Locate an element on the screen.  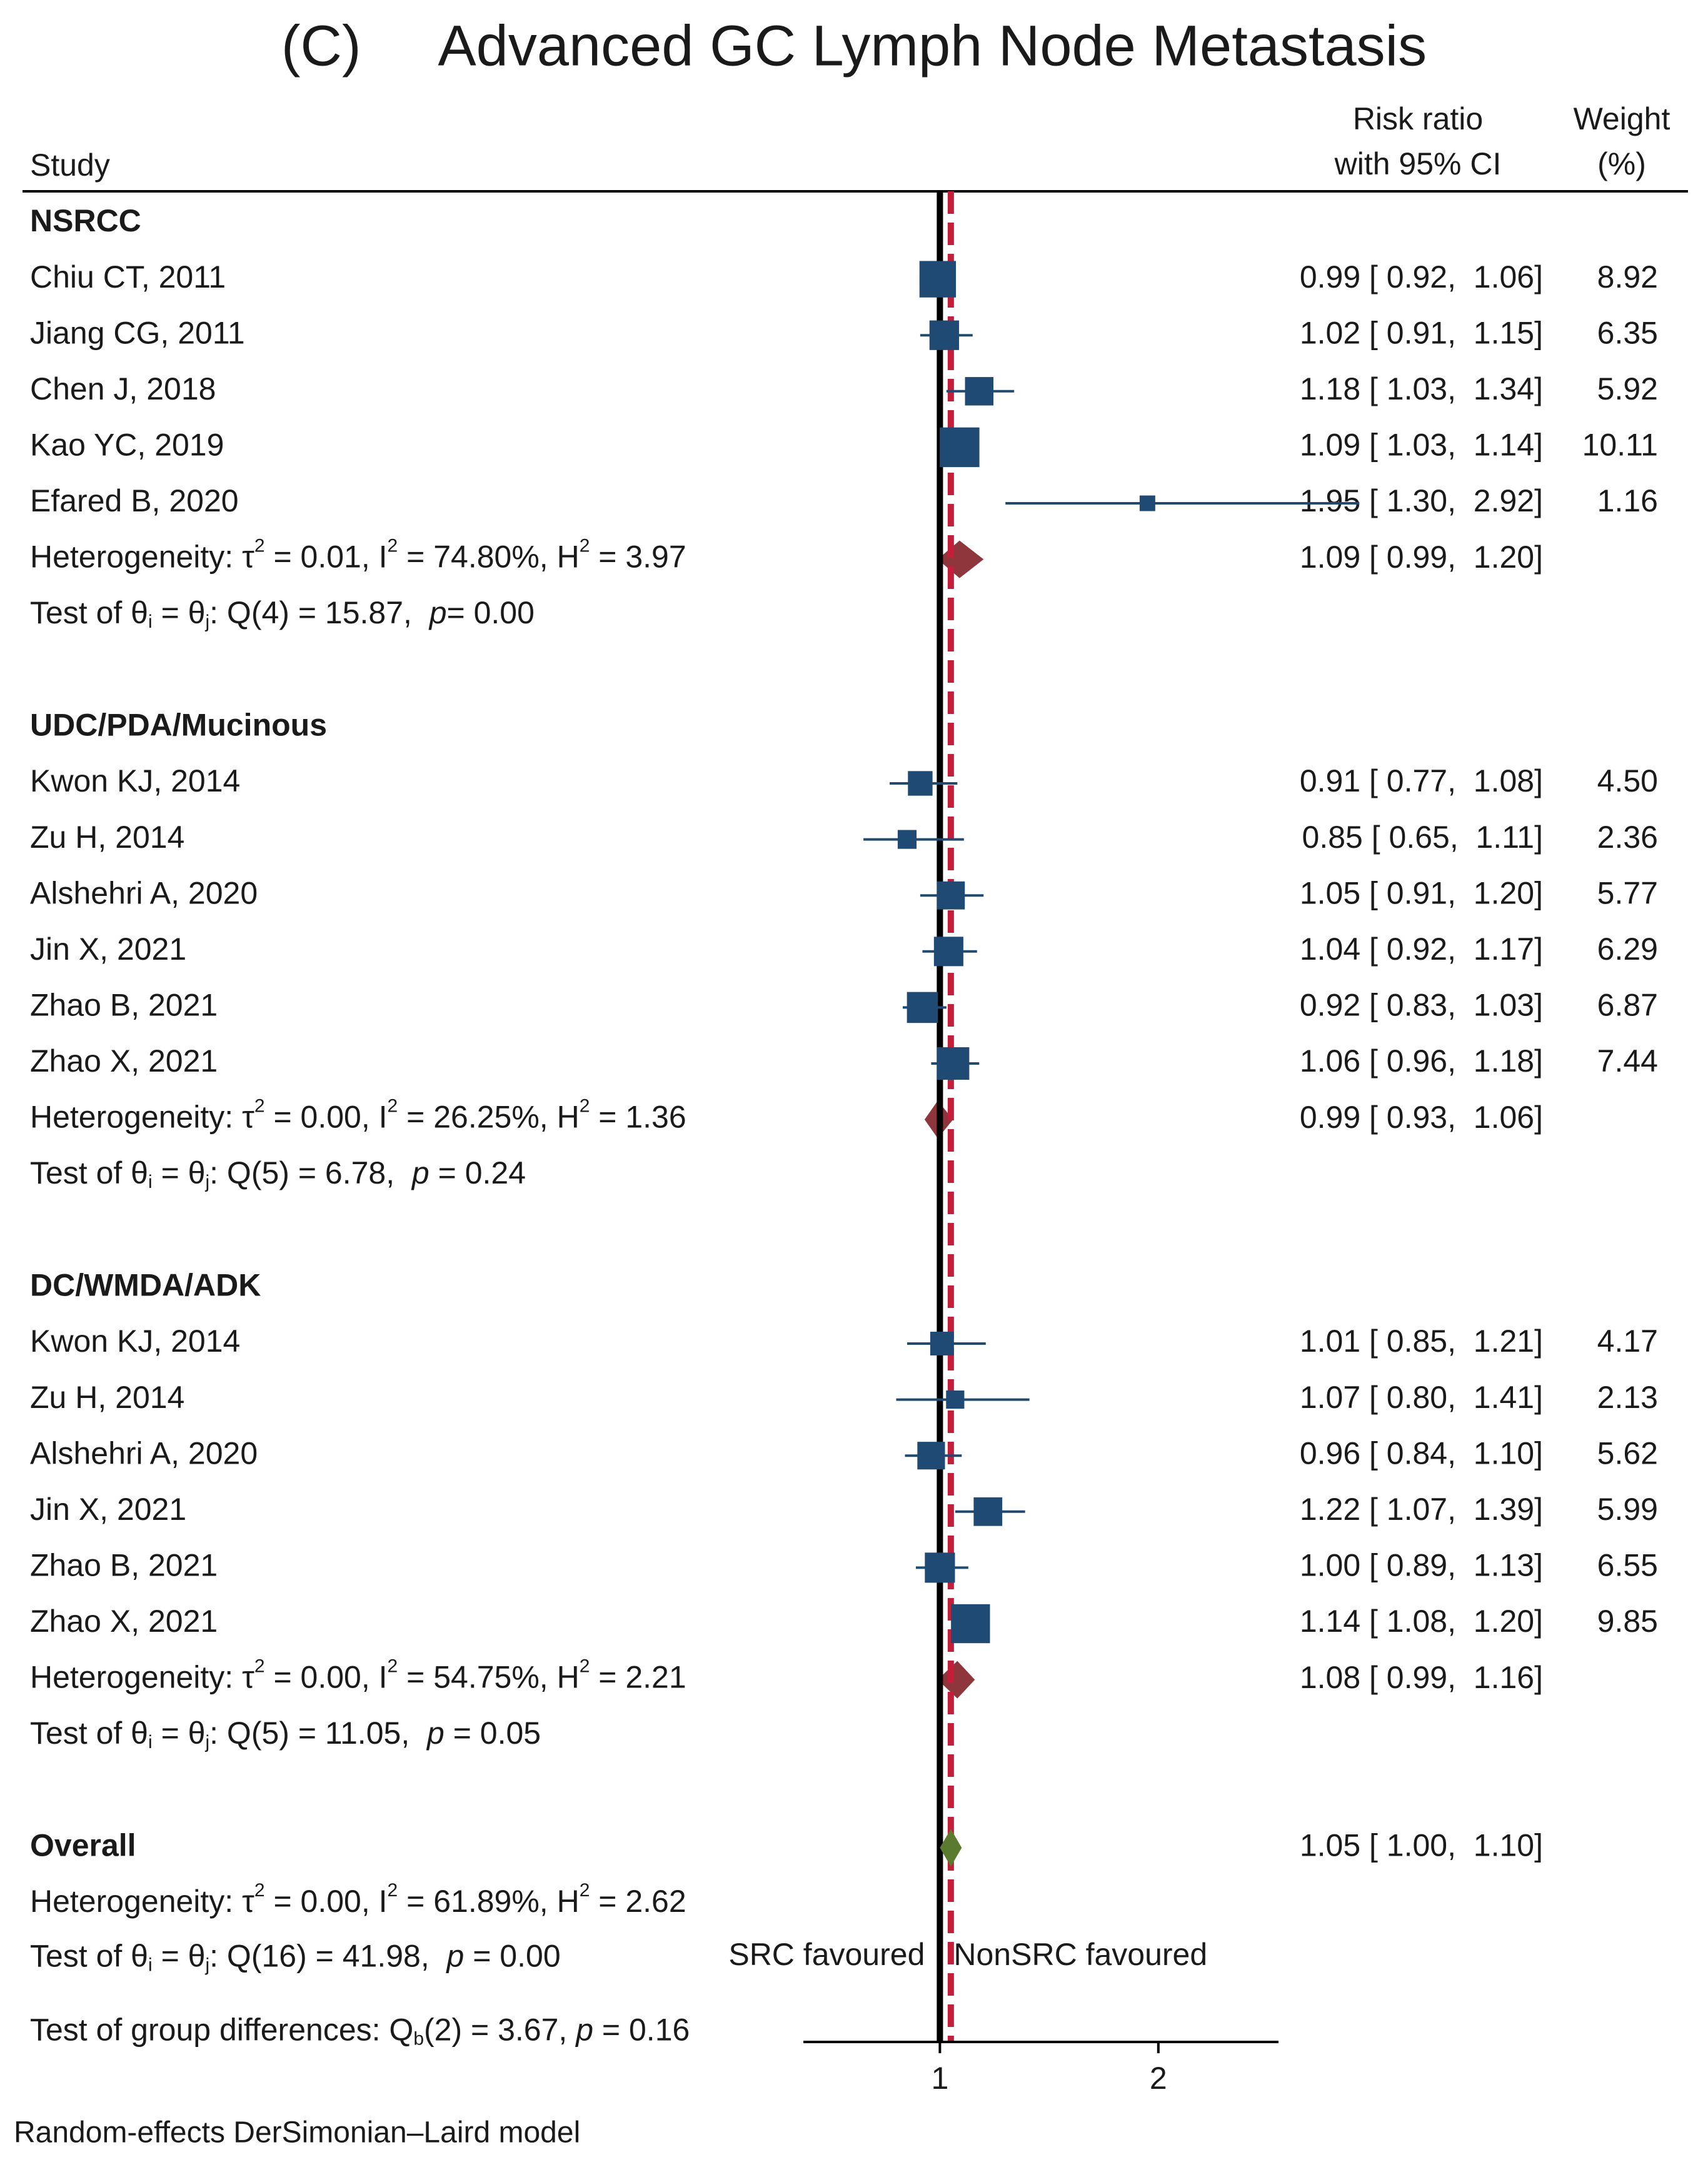
subgroup-ci-value: 0.99 [ 0.93, 1.06] is located at coordinates (1421, 1117).